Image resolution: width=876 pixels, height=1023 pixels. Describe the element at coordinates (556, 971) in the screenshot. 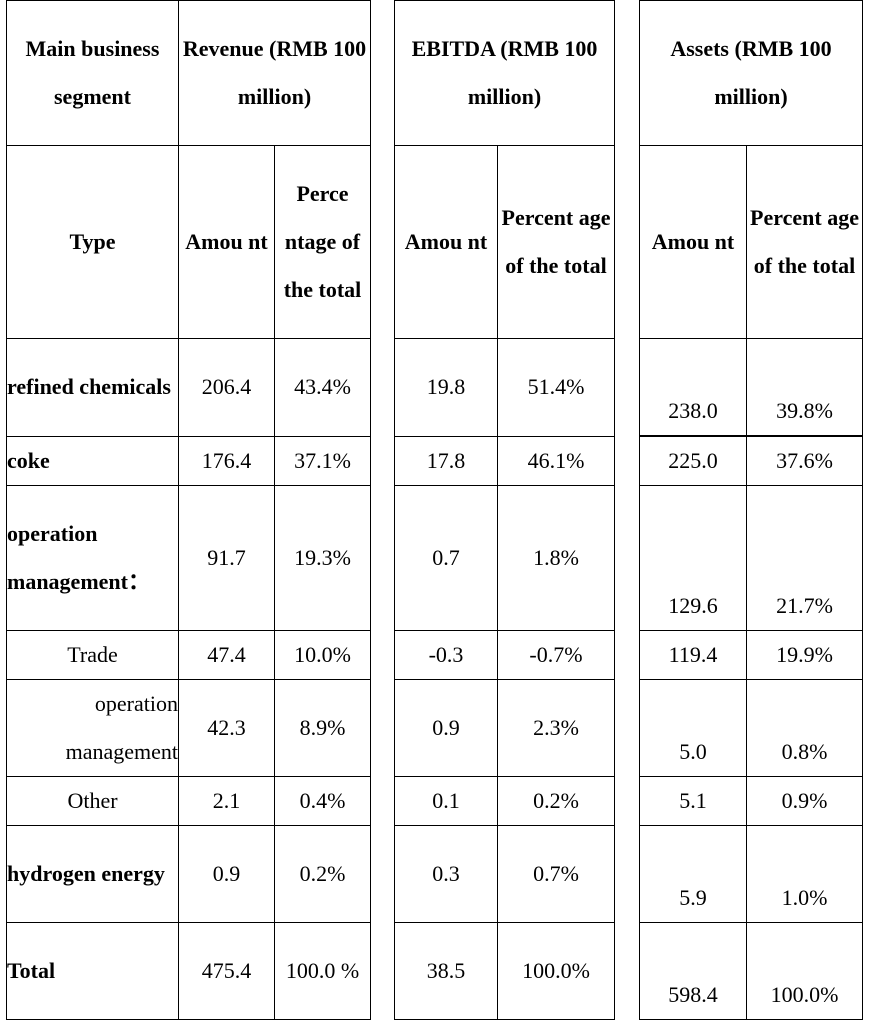

I see `ebitda-percentage: 100.0%` at that location.